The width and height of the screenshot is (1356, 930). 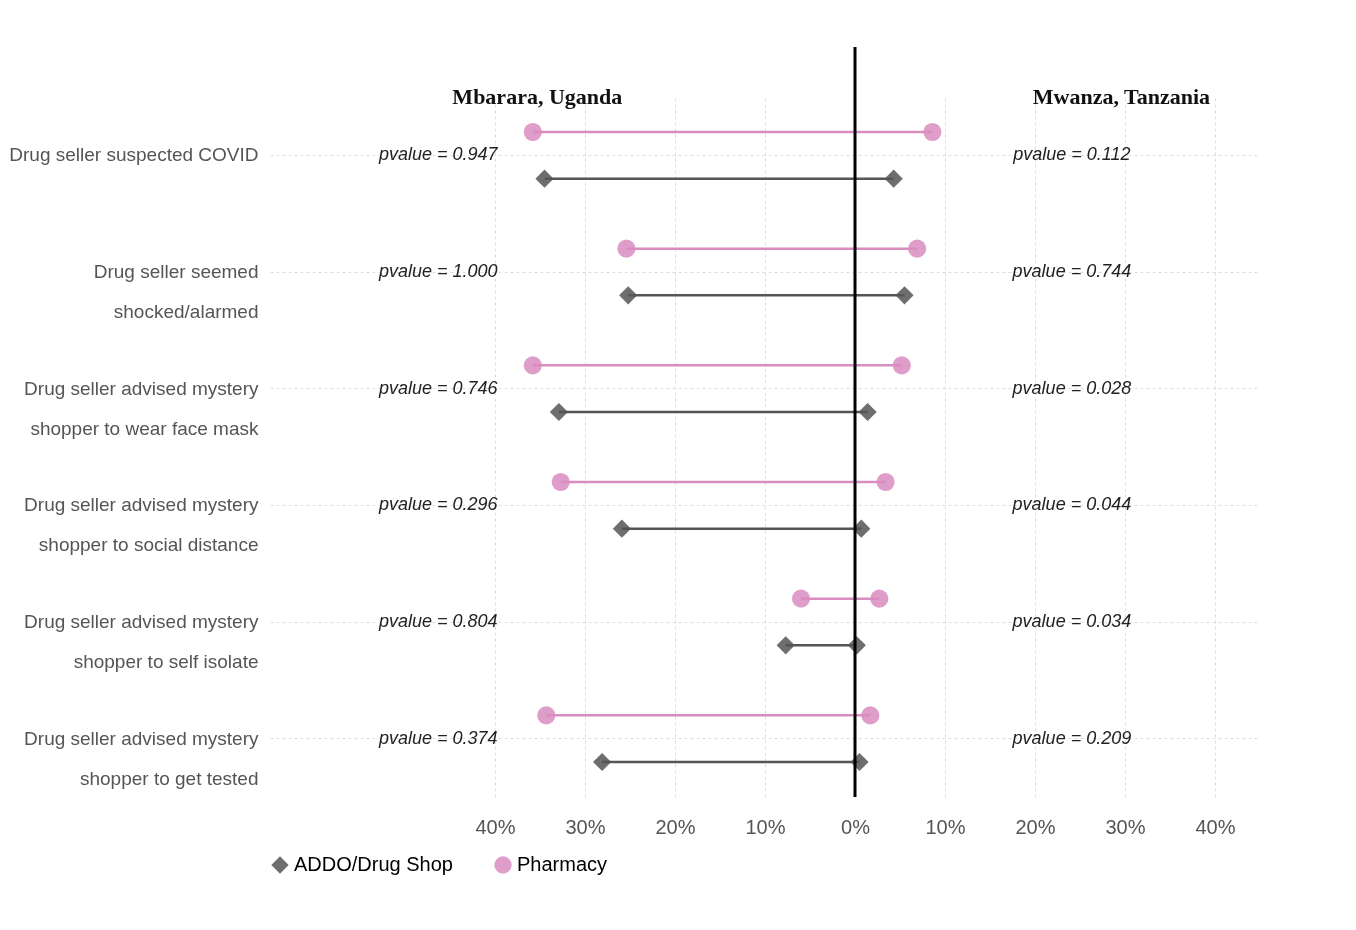 What do you see at coordinates (176, 291) in the screenshot?
I see `y-tick-label: Drug seller seemed shocked/alarmed` at bounding box center [176, 291].